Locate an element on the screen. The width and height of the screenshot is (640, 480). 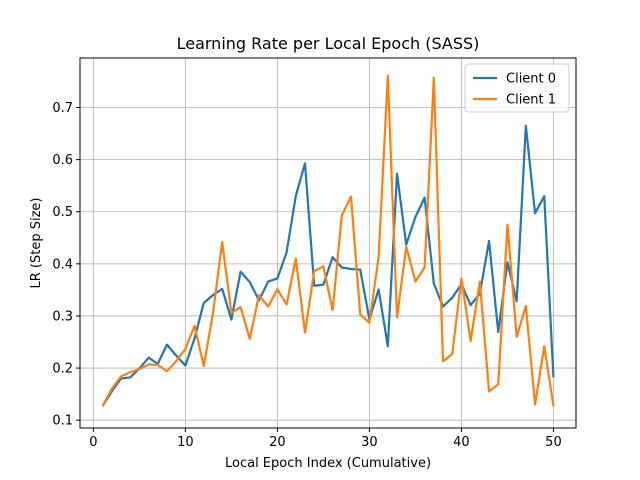
y-tick-label: 0.4 is located at coordinates (62, 264).